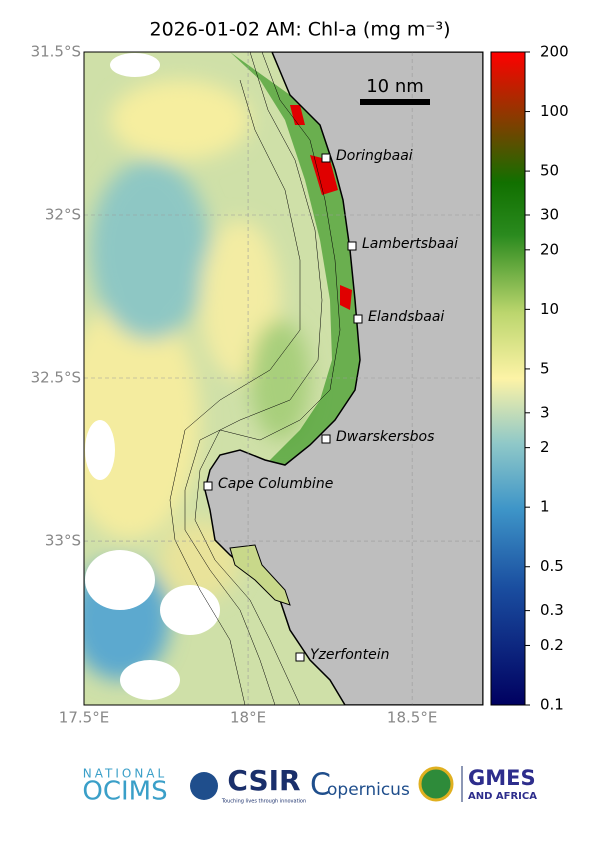 The height and width of the screenshot is (846, 593). Describe the element at coordinates (552, 610) in the screenshot. I see `colorbar-label: 0.3` at that location.